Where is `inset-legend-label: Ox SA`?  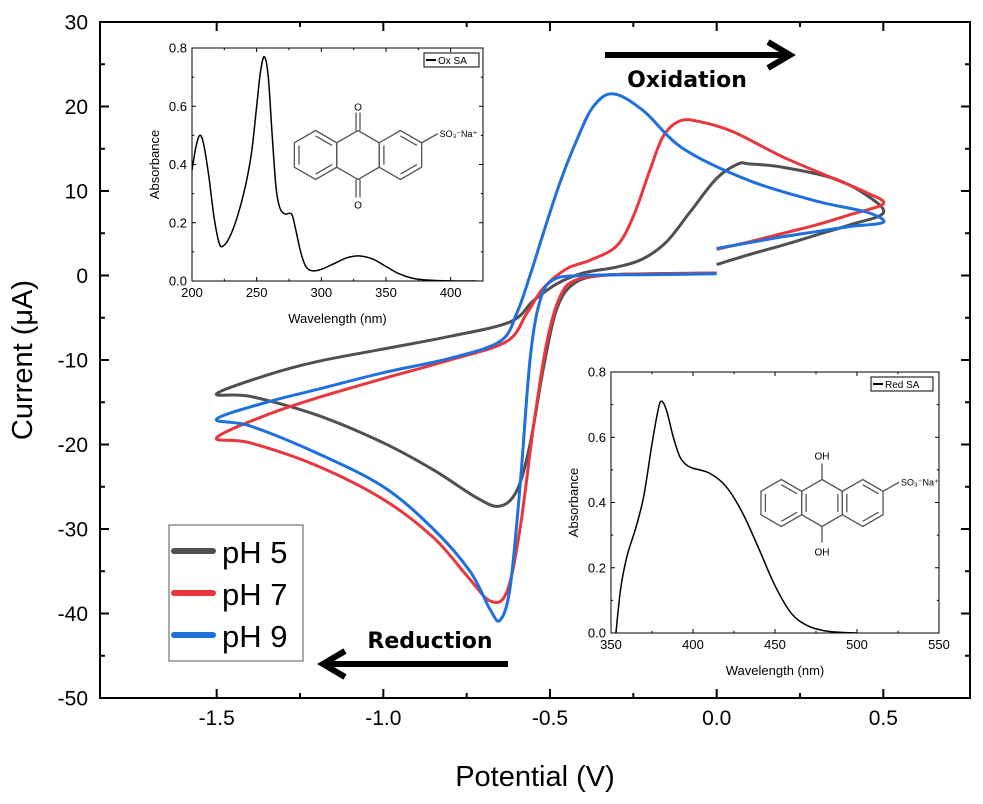 inset-legend-label: Ox SA is located at coordinates (452, 61).